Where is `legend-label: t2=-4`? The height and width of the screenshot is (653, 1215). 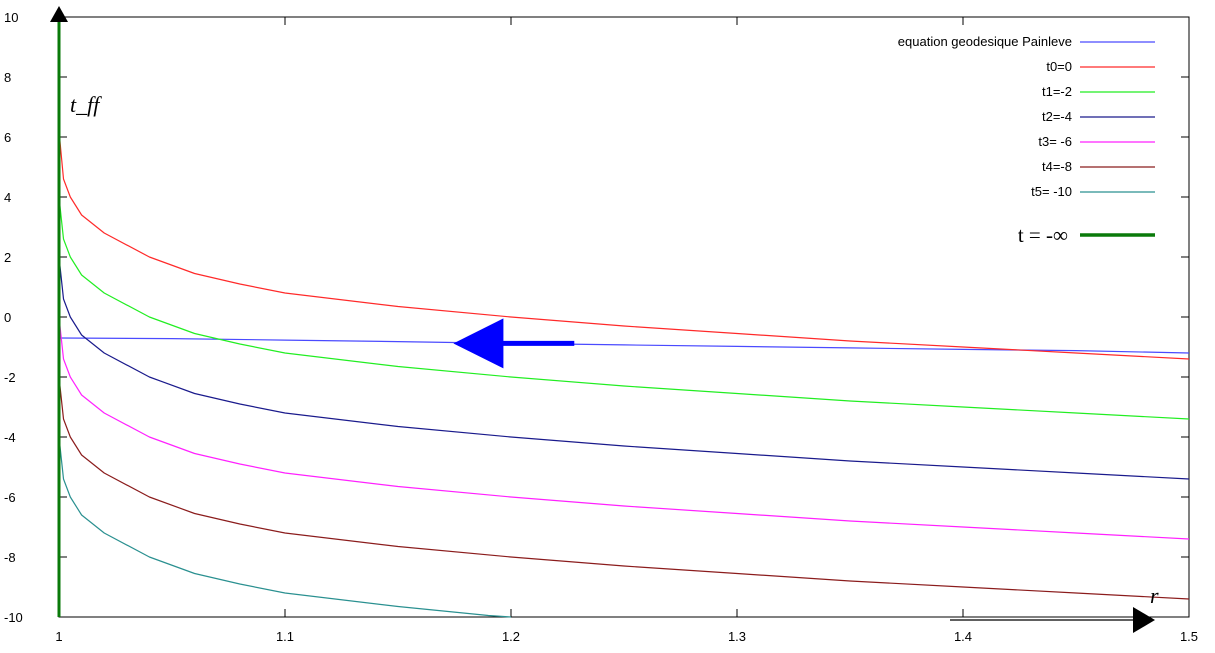
legend-label: t2=-4 is located at coordinates (1057, 116).